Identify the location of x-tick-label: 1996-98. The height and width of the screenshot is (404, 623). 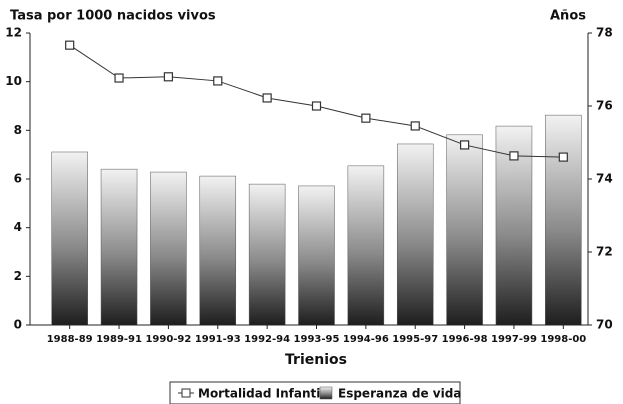
(465, 339).